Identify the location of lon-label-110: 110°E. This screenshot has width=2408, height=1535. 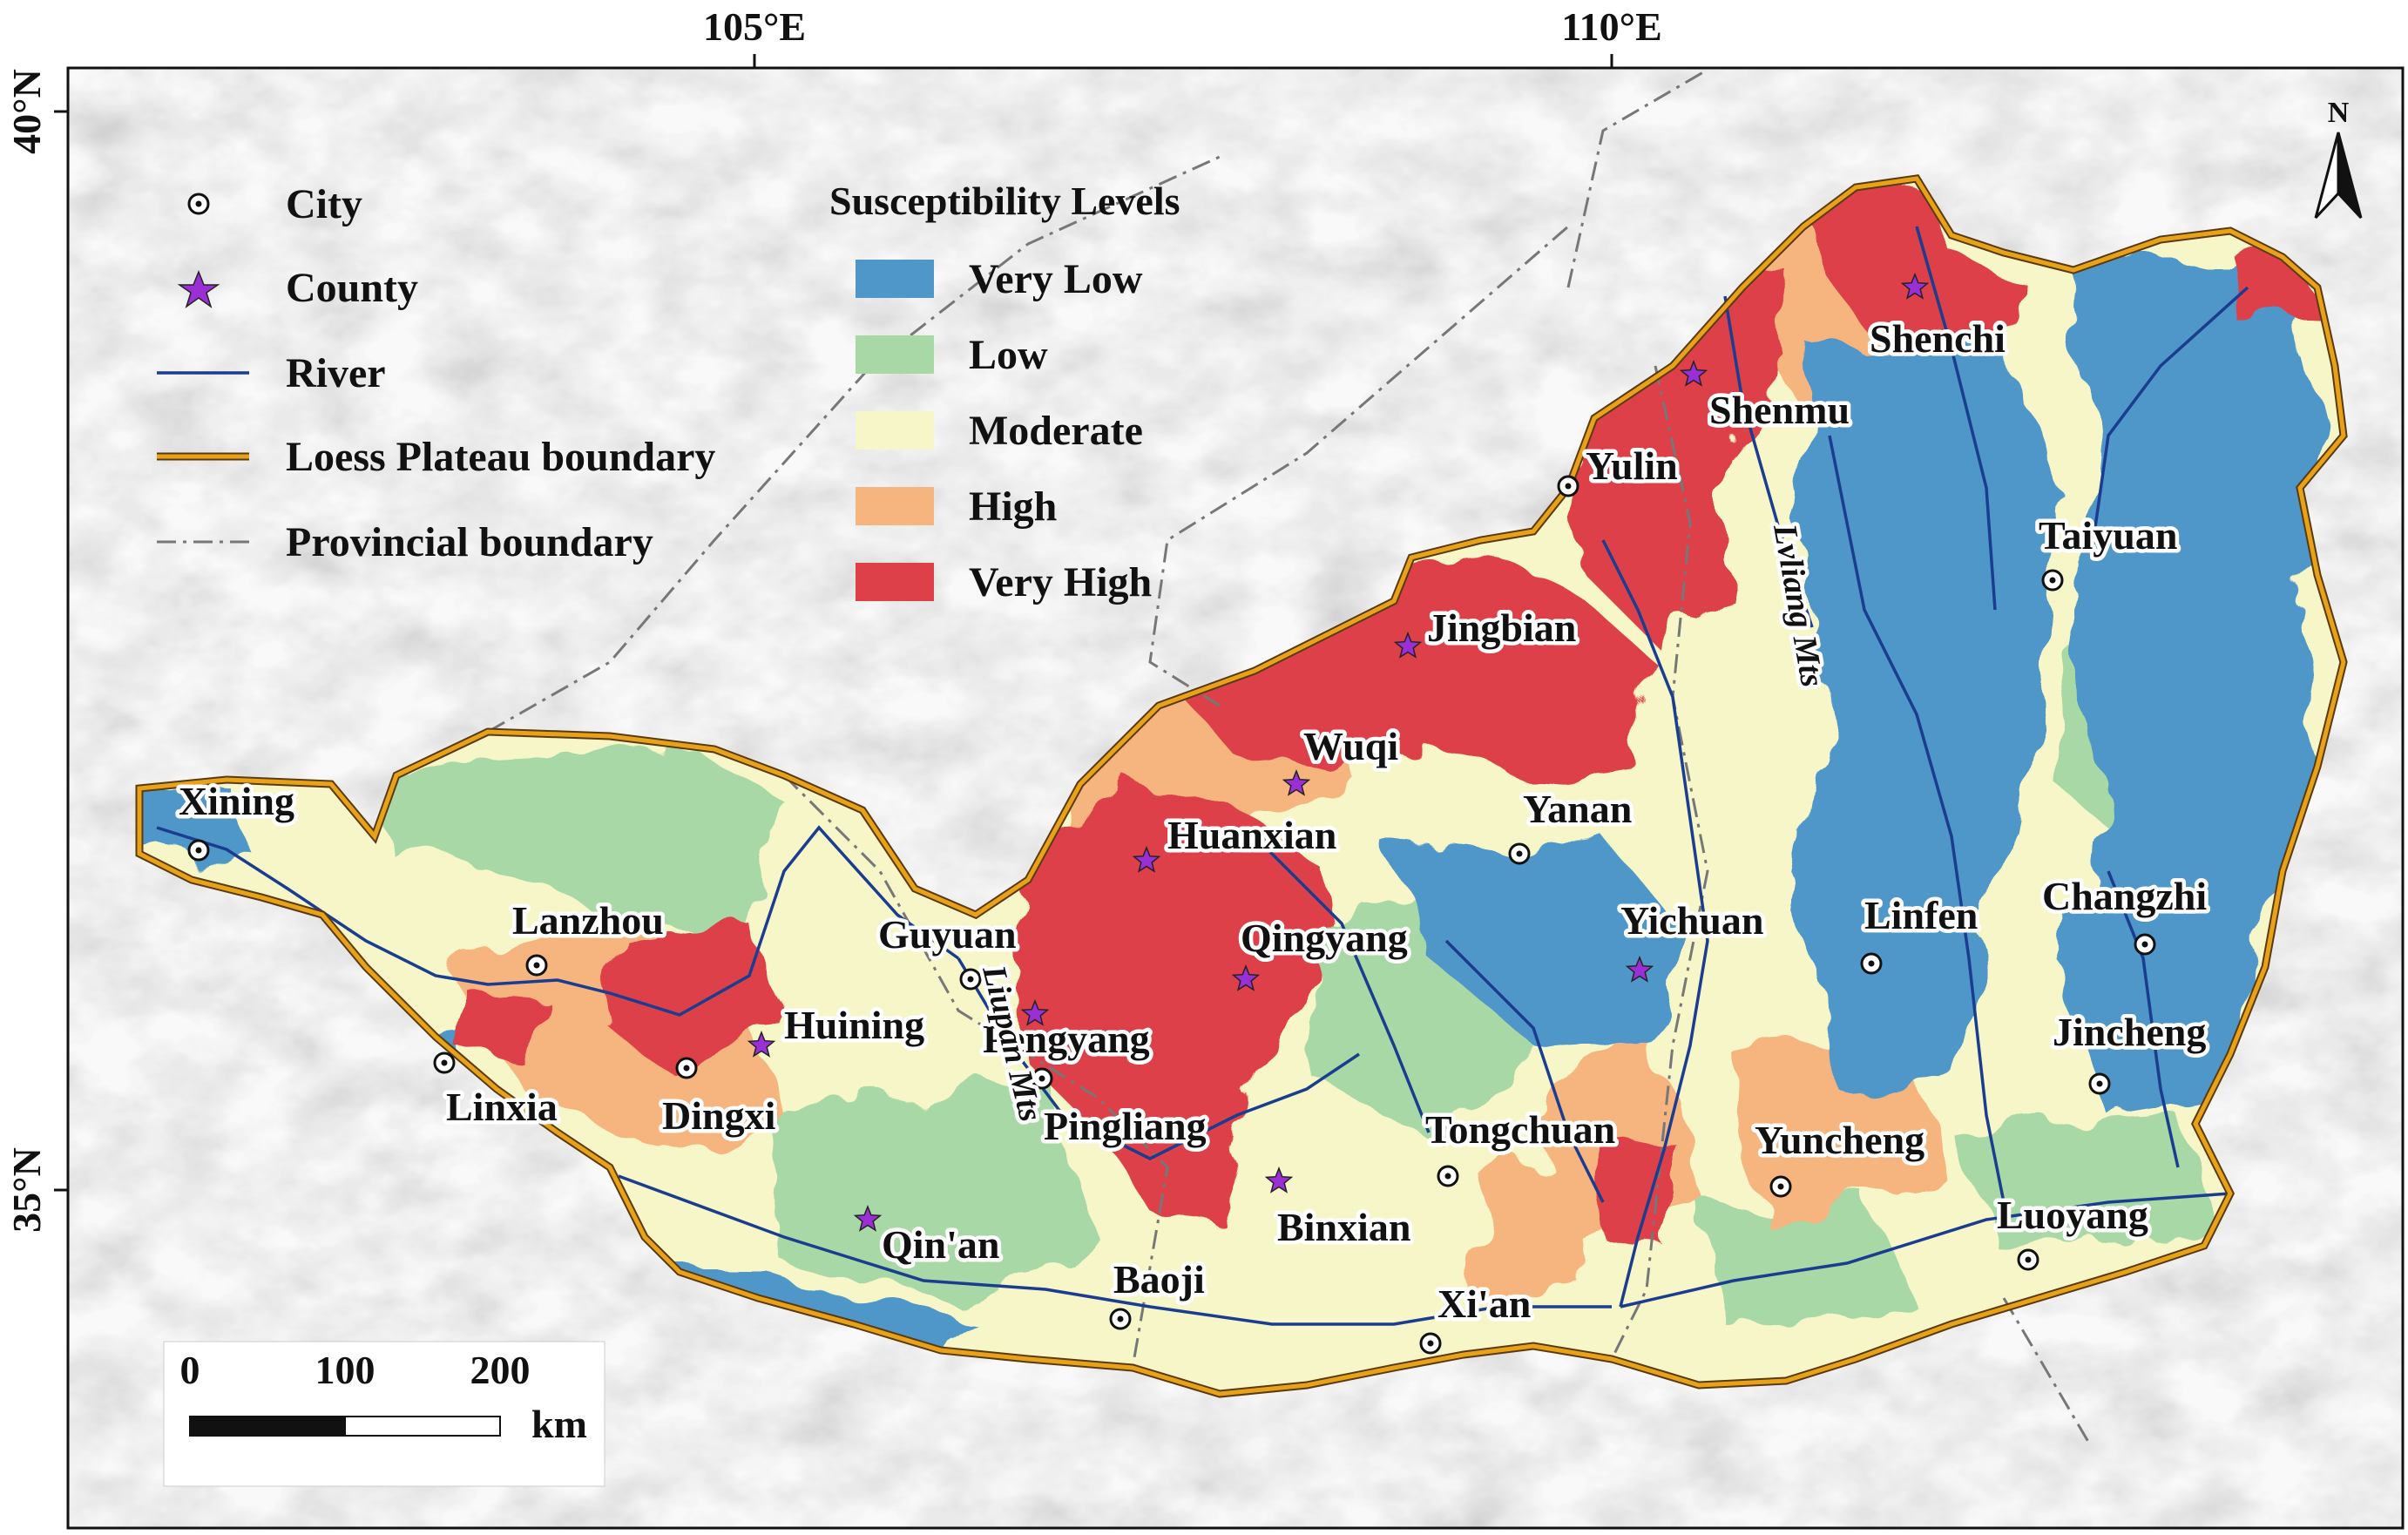
(1611, 26).